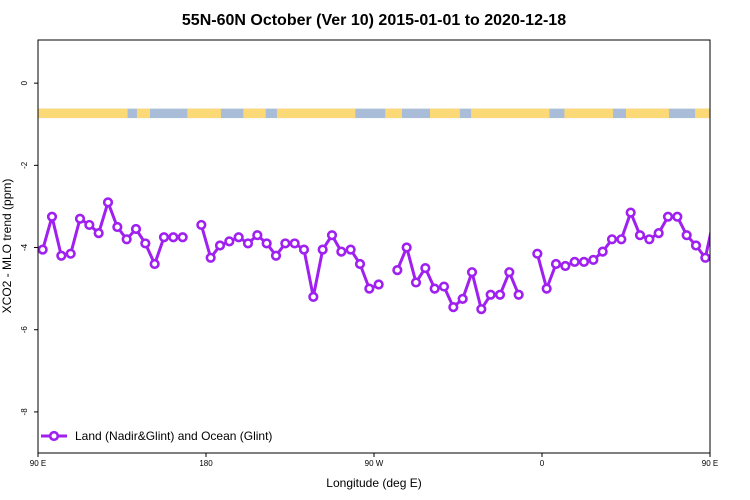 The width and height of the screenshot is (750, 500). I want to click on y-tick-label: -4, so click(24, 247).